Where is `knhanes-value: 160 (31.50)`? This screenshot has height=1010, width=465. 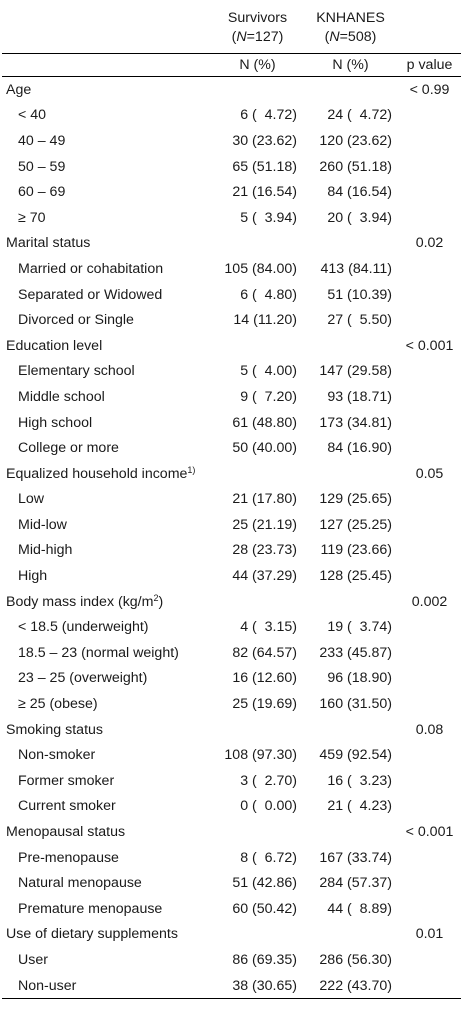
knhanes-value: 160 (31.50) is located at coordinates (355, 704).